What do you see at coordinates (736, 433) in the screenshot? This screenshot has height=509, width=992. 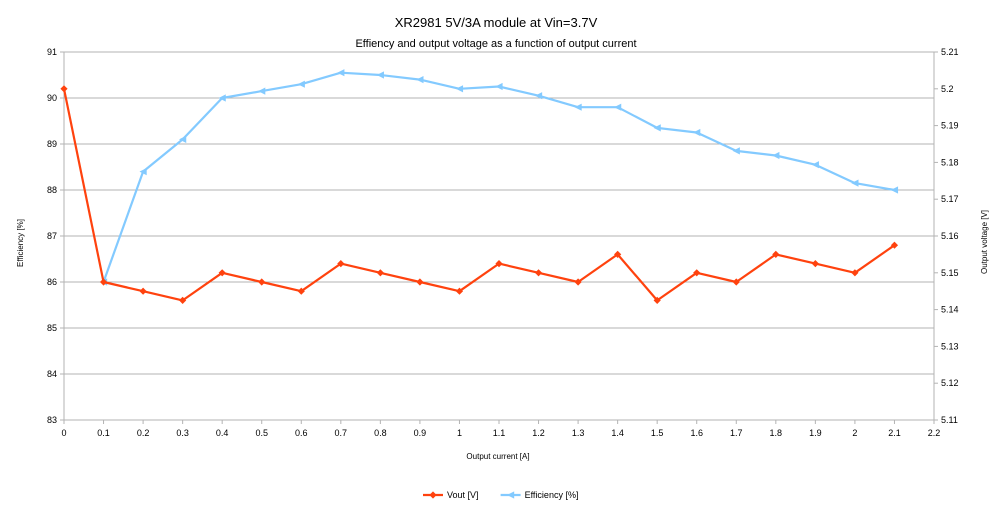 I see `x-tick-label: 1.7` at bounding box center [736, 433].